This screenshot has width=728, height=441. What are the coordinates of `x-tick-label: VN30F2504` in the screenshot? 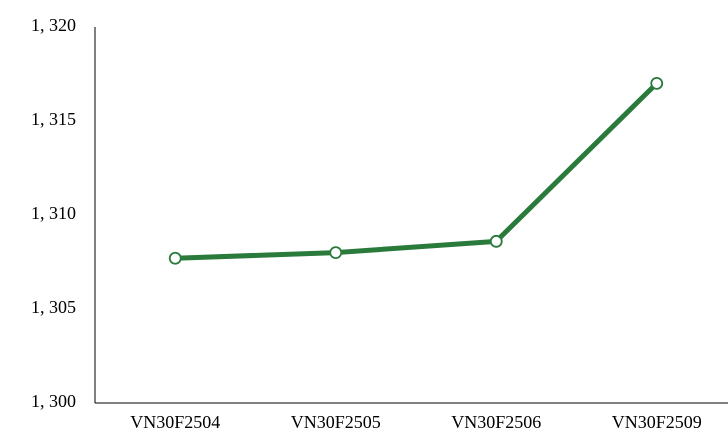 It's located at (175, 422).